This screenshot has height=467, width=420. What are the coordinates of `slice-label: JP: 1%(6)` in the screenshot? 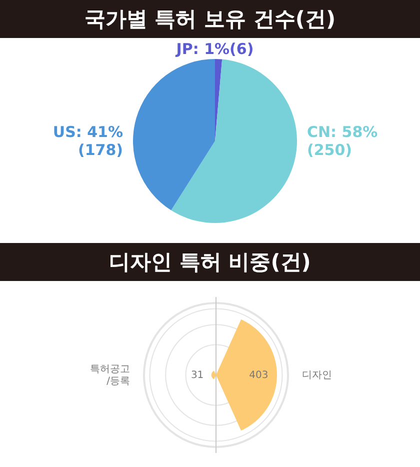 It's located at (214, 49).